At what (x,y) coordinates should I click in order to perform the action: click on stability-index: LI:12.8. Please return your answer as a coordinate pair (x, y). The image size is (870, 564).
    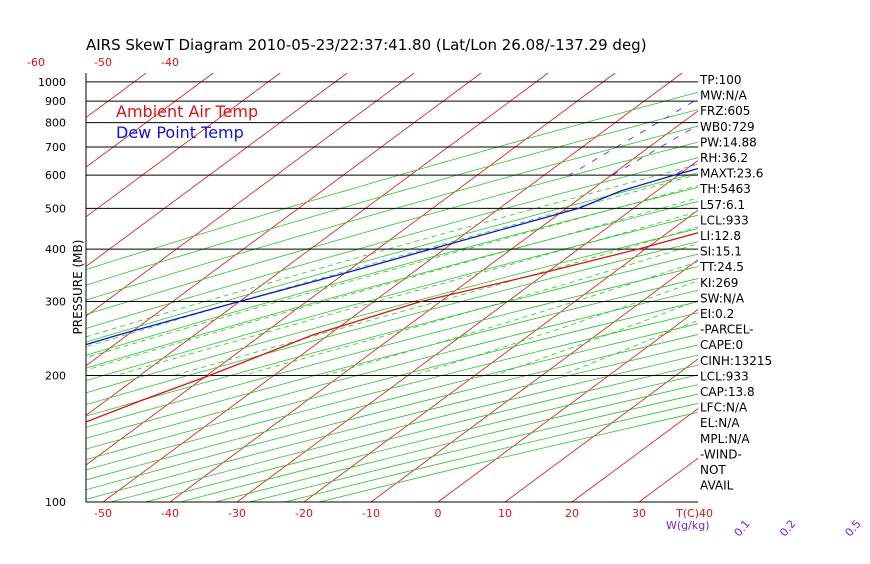
    Looking at the image, I should click on (720, 236).